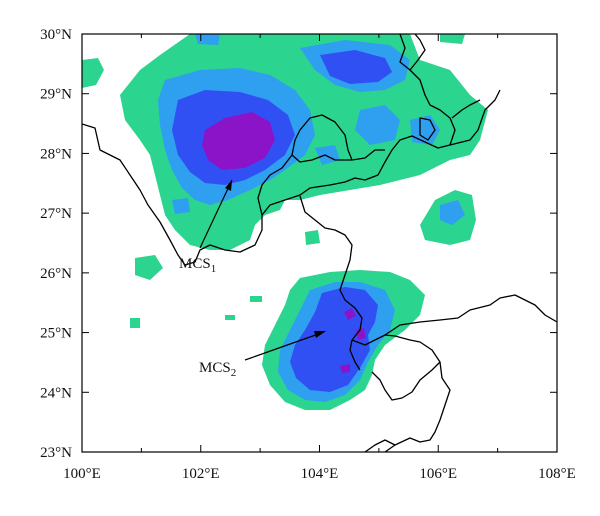  Describe the element at coordinates (56, 334) in the screenshot. I see `y-tick-label: 25°N` at that location.